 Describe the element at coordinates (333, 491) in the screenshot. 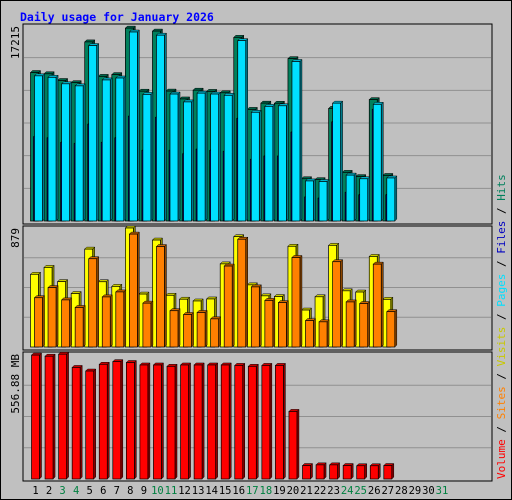

I see `x-tick-label: 23` at that location.